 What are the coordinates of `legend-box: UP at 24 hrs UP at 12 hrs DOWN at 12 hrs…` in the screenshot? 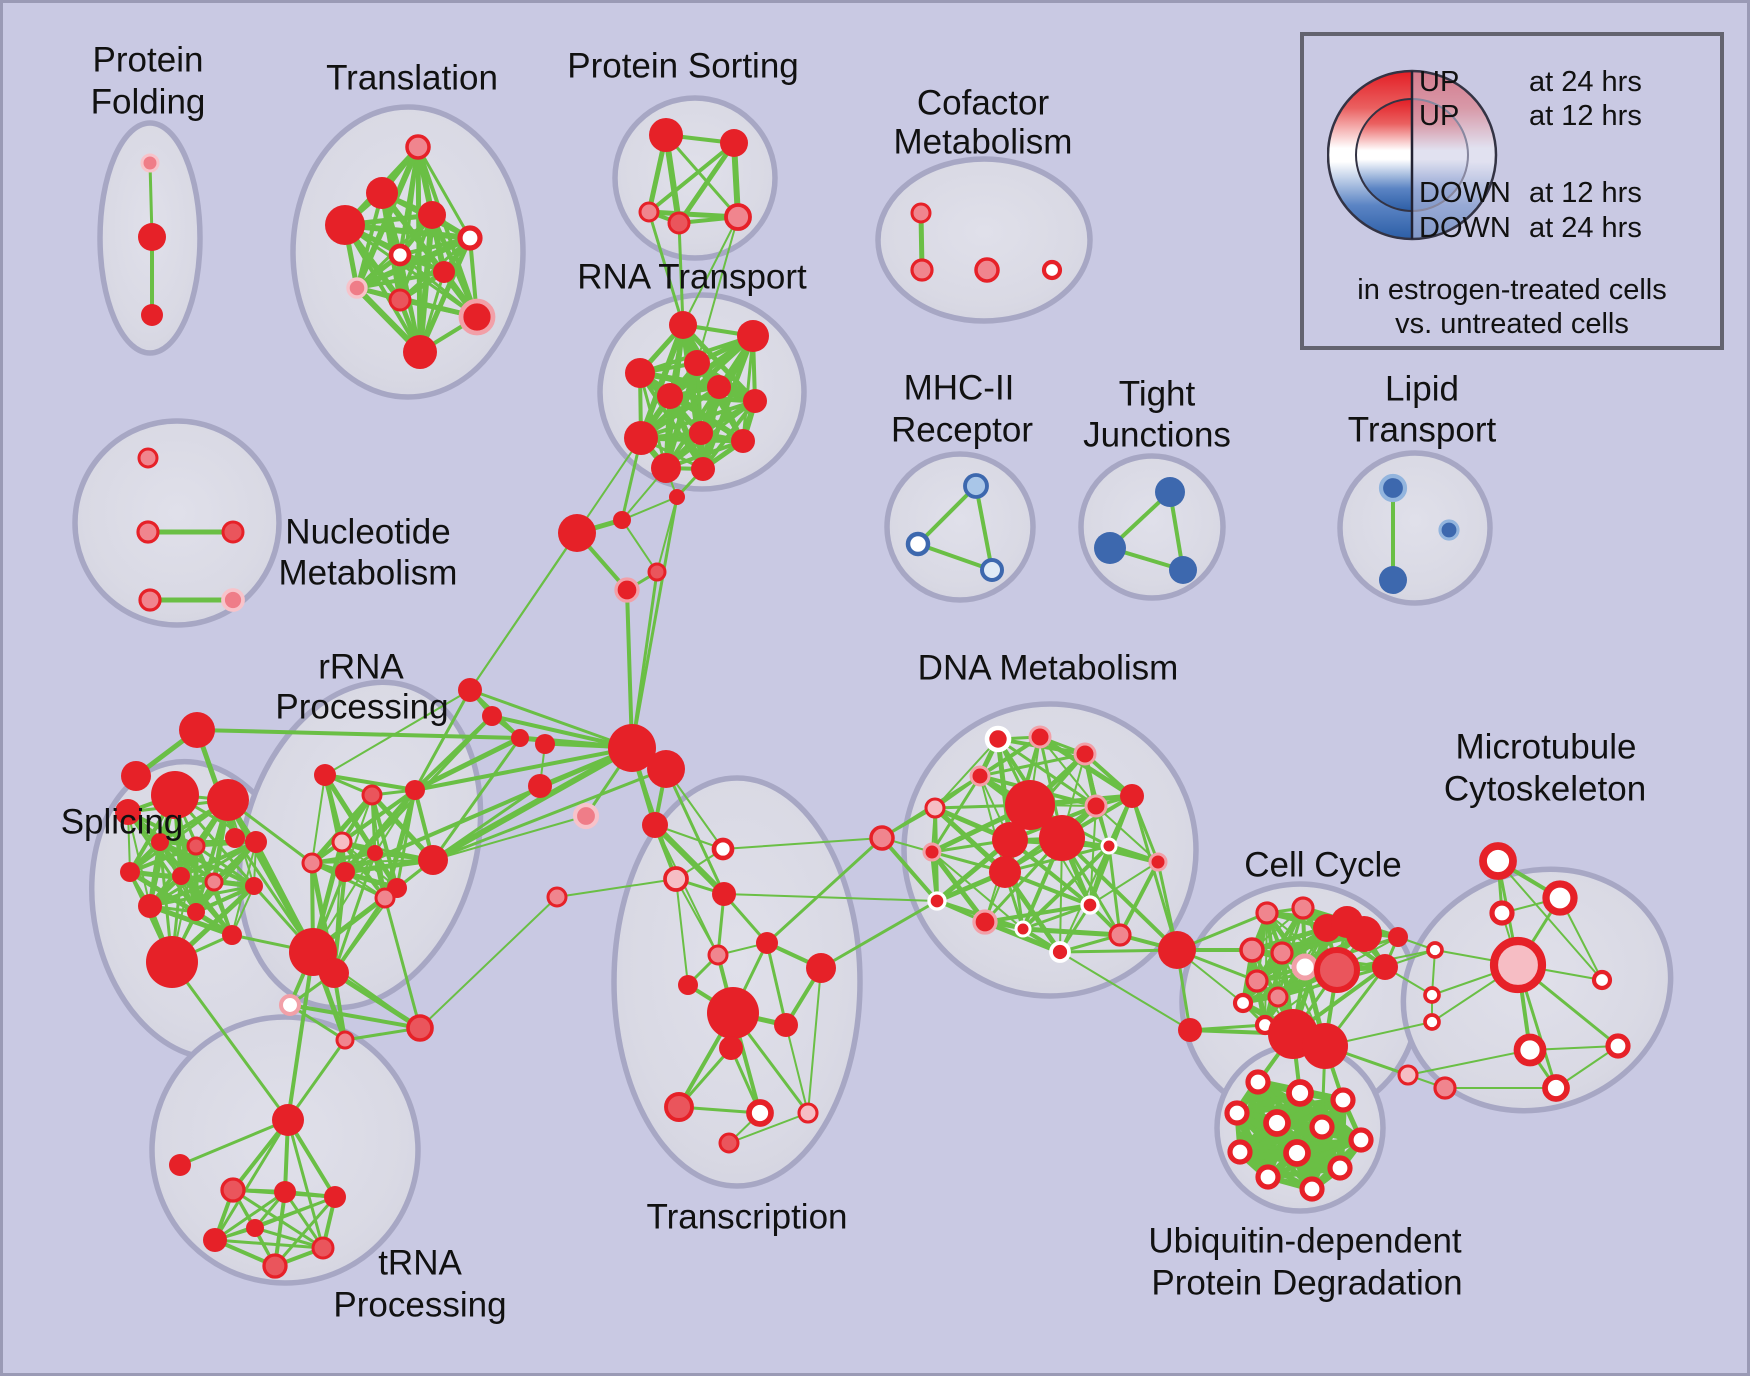 It's located at (1512, 191).